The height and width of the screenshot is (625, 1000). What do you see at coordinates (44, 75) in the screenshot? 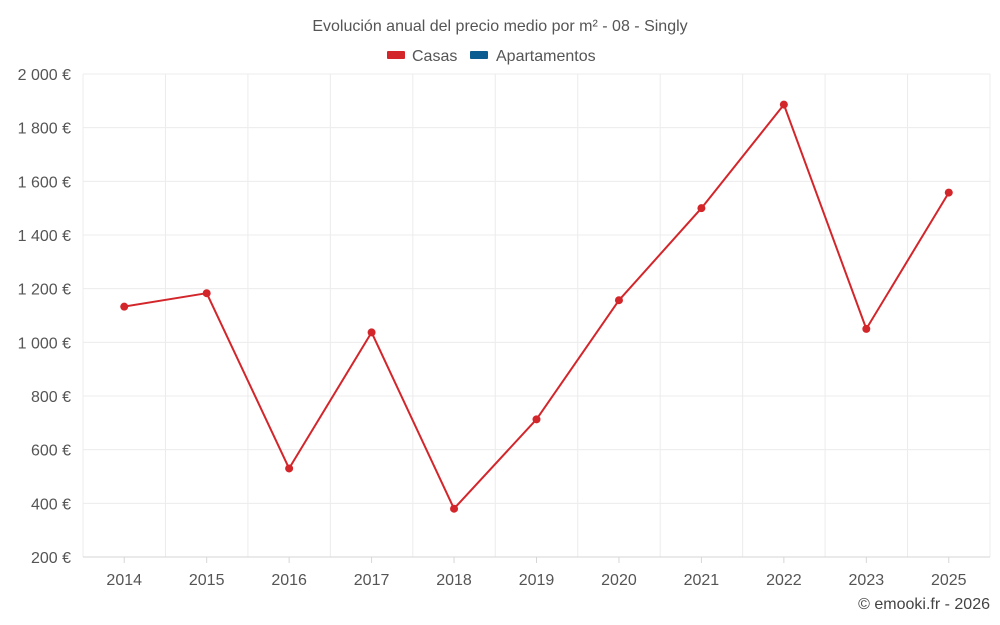
I see `y-tick-label: 2 000 €` at bounding box center [44, 75].